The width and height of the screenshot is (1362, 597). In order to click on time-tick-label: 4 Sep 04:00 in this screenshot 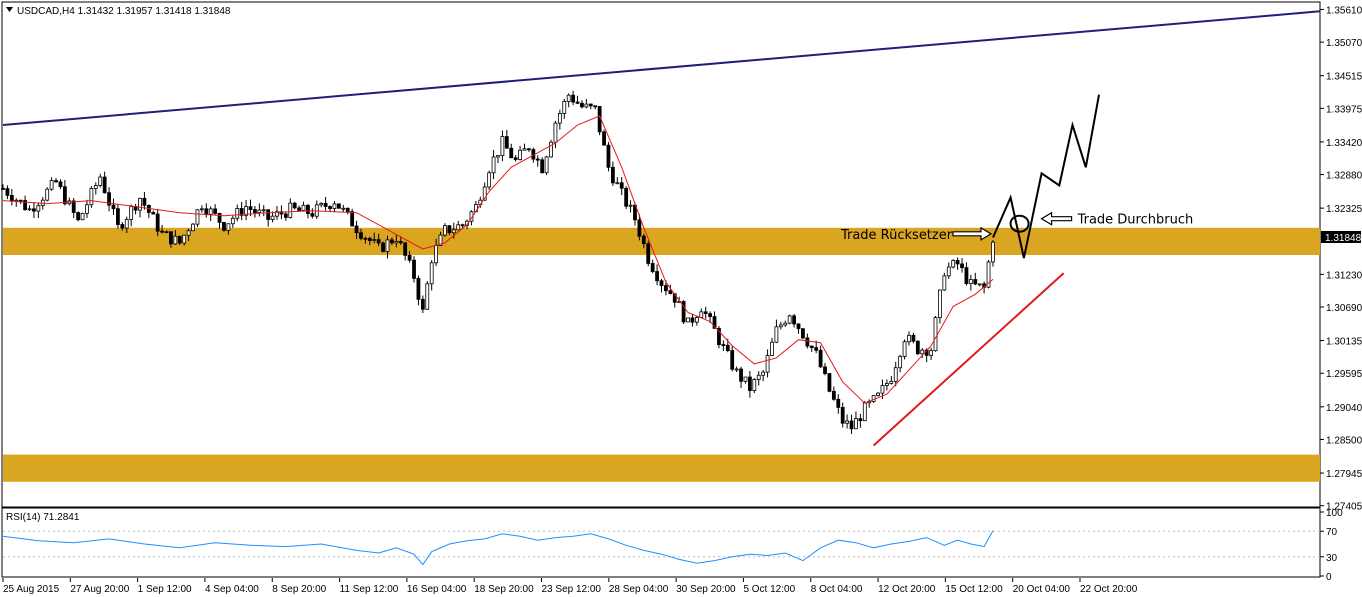, I will do `click(232, 589)`.